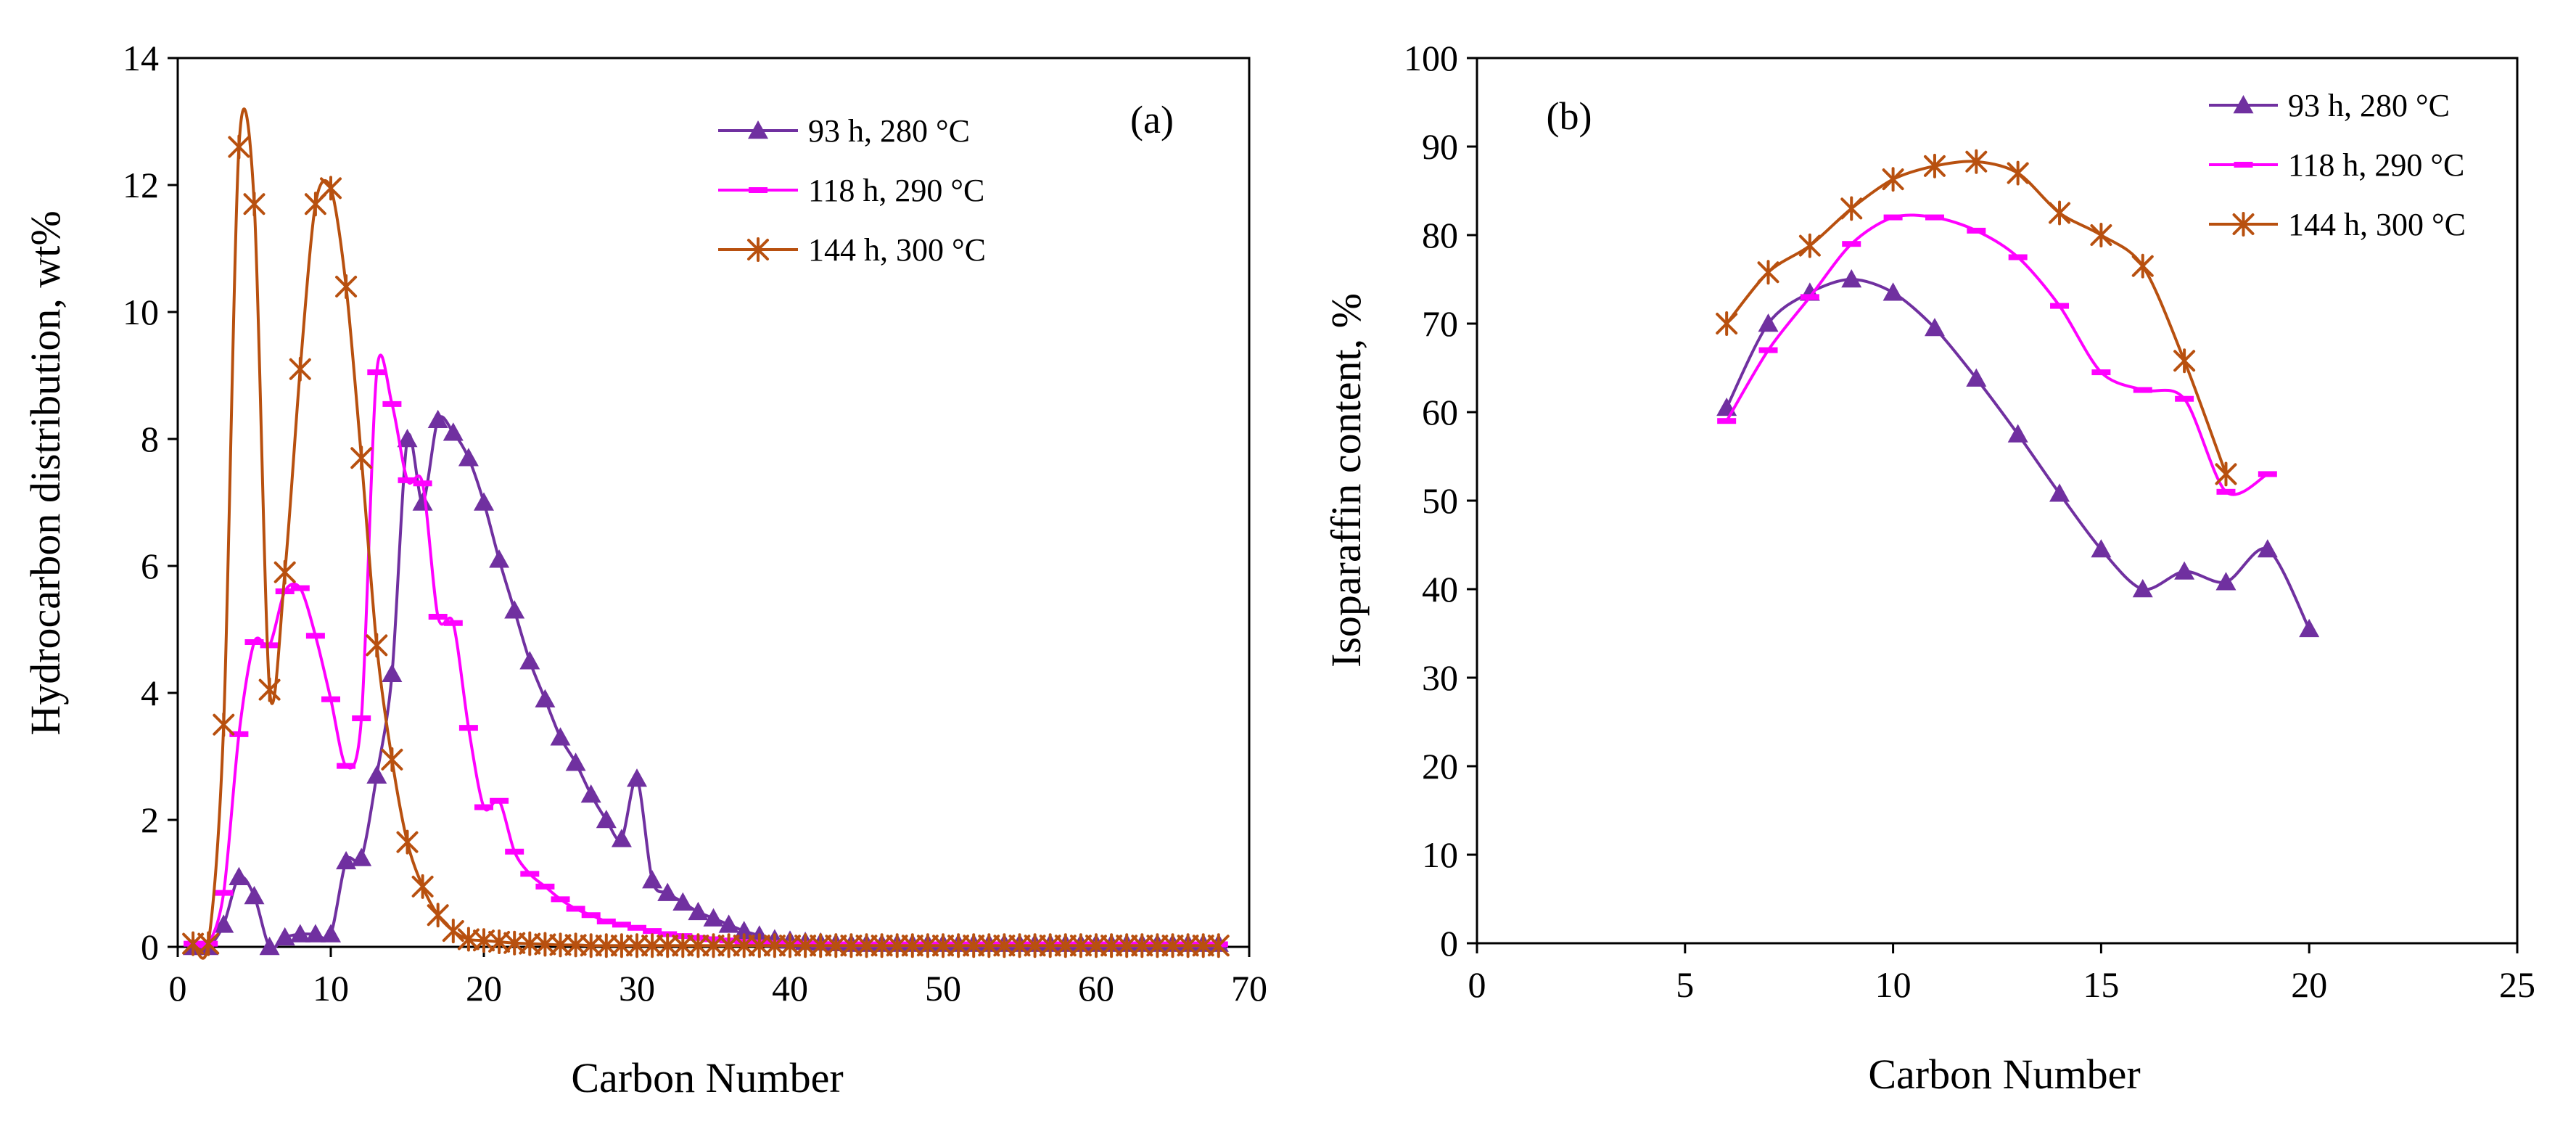  I want to click on panel-b-legend: 93 h, 280 °C 118 h, 290 °C 144 h, 300 °C, so click(2337, 165).